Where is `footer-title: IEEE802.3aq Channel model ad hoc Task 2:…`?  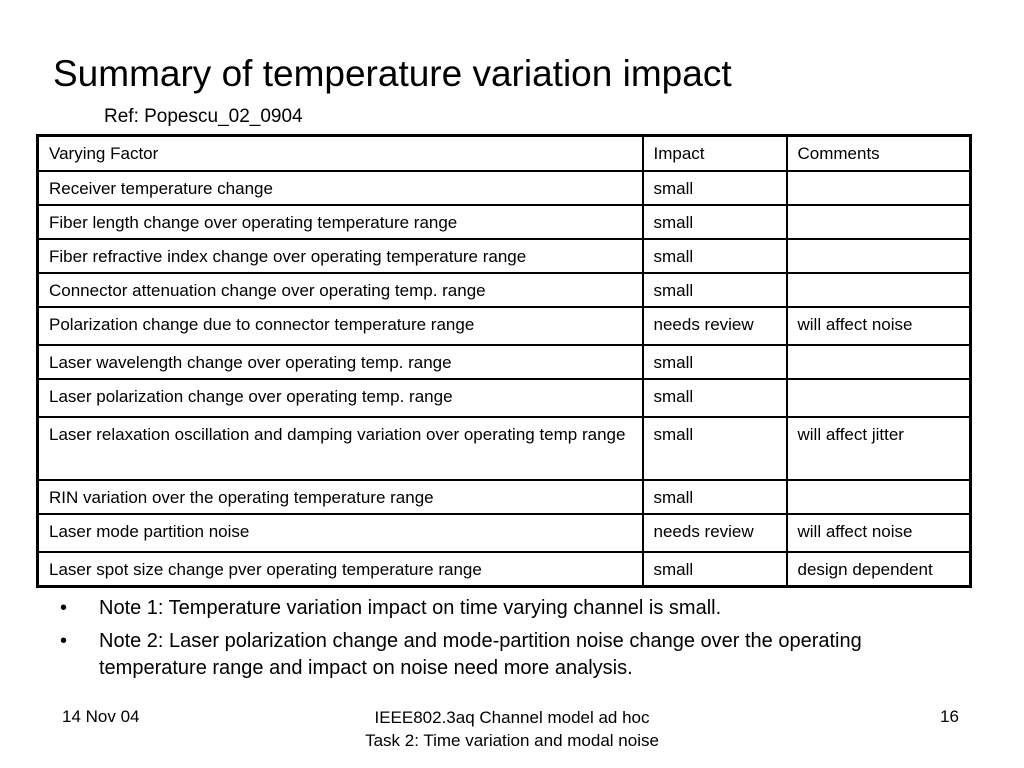
footer-title: IEEE802.3aq Channel model ad hoc Task 2:… is located at coordinates (512, 729).